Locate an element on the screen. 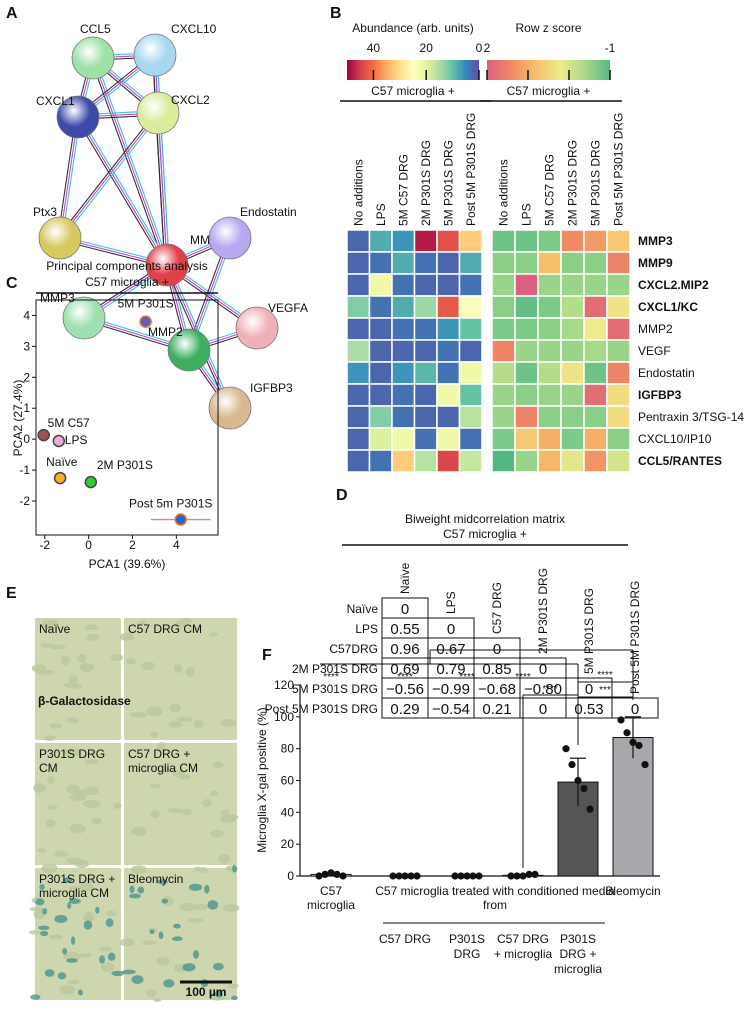  node-label: CXCL2 is located at coordinates (190, 100).